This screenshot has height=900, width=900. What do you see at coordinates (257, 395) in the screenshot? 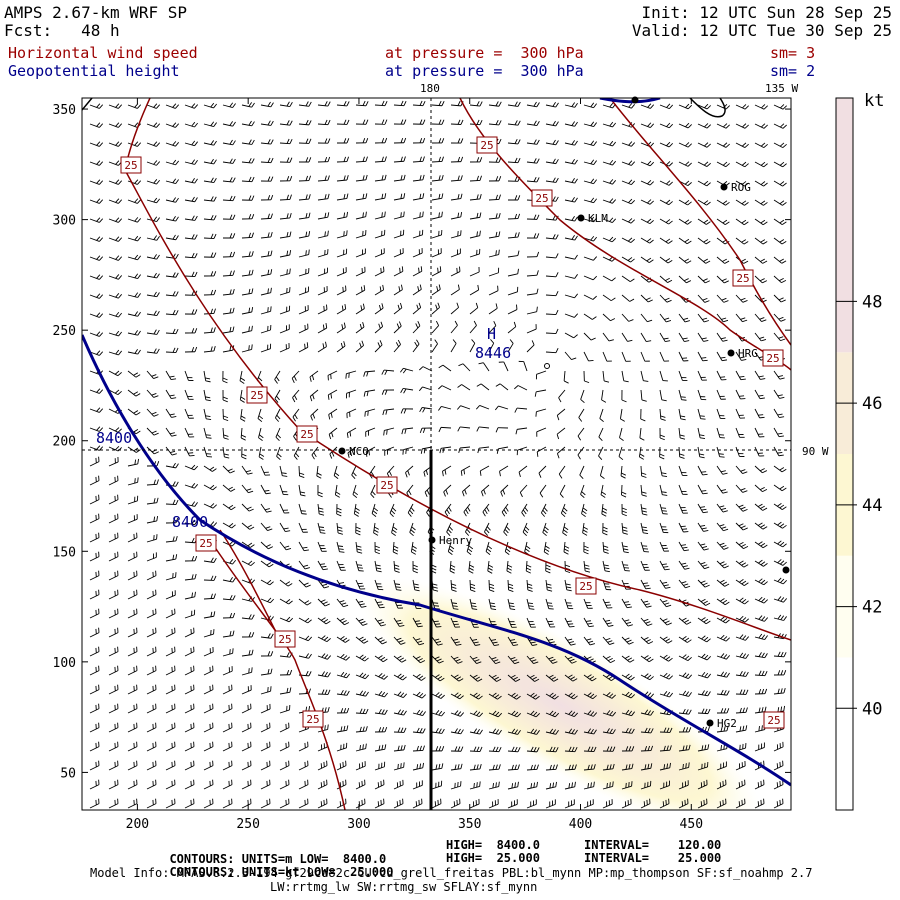
I see `speed-contour-label: 25` at bounding box center [257, 395].